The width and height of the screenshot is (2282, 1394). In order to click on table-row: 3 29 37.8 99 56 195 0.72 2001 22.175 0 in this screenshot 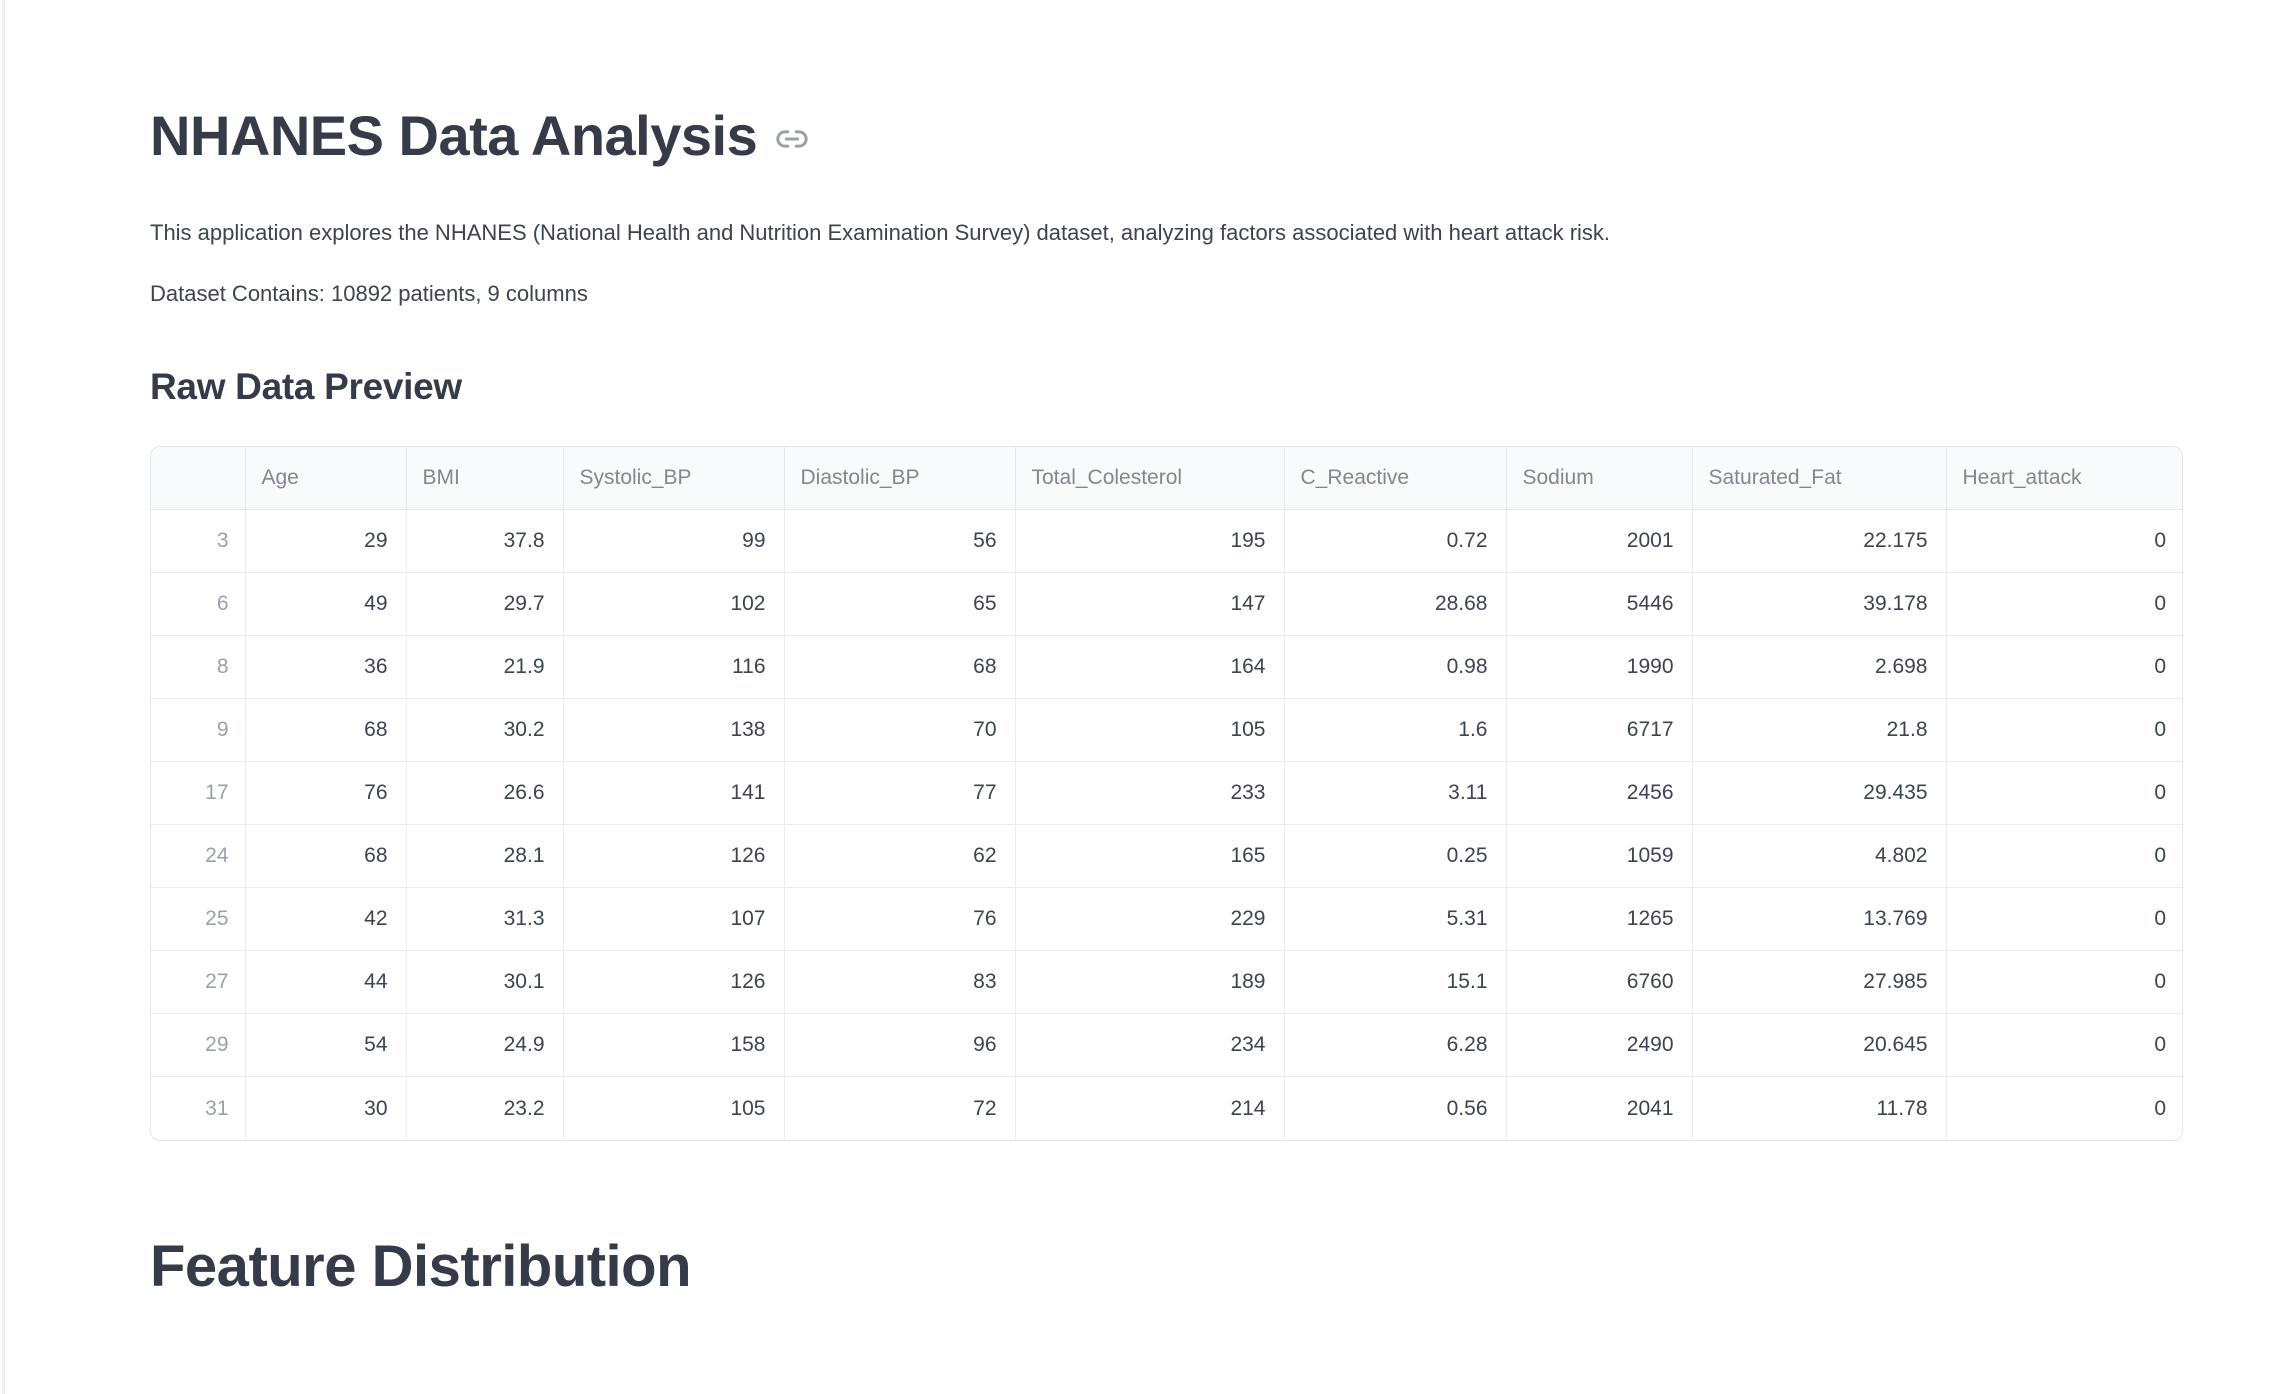, I will do `click(1166, 541)`.